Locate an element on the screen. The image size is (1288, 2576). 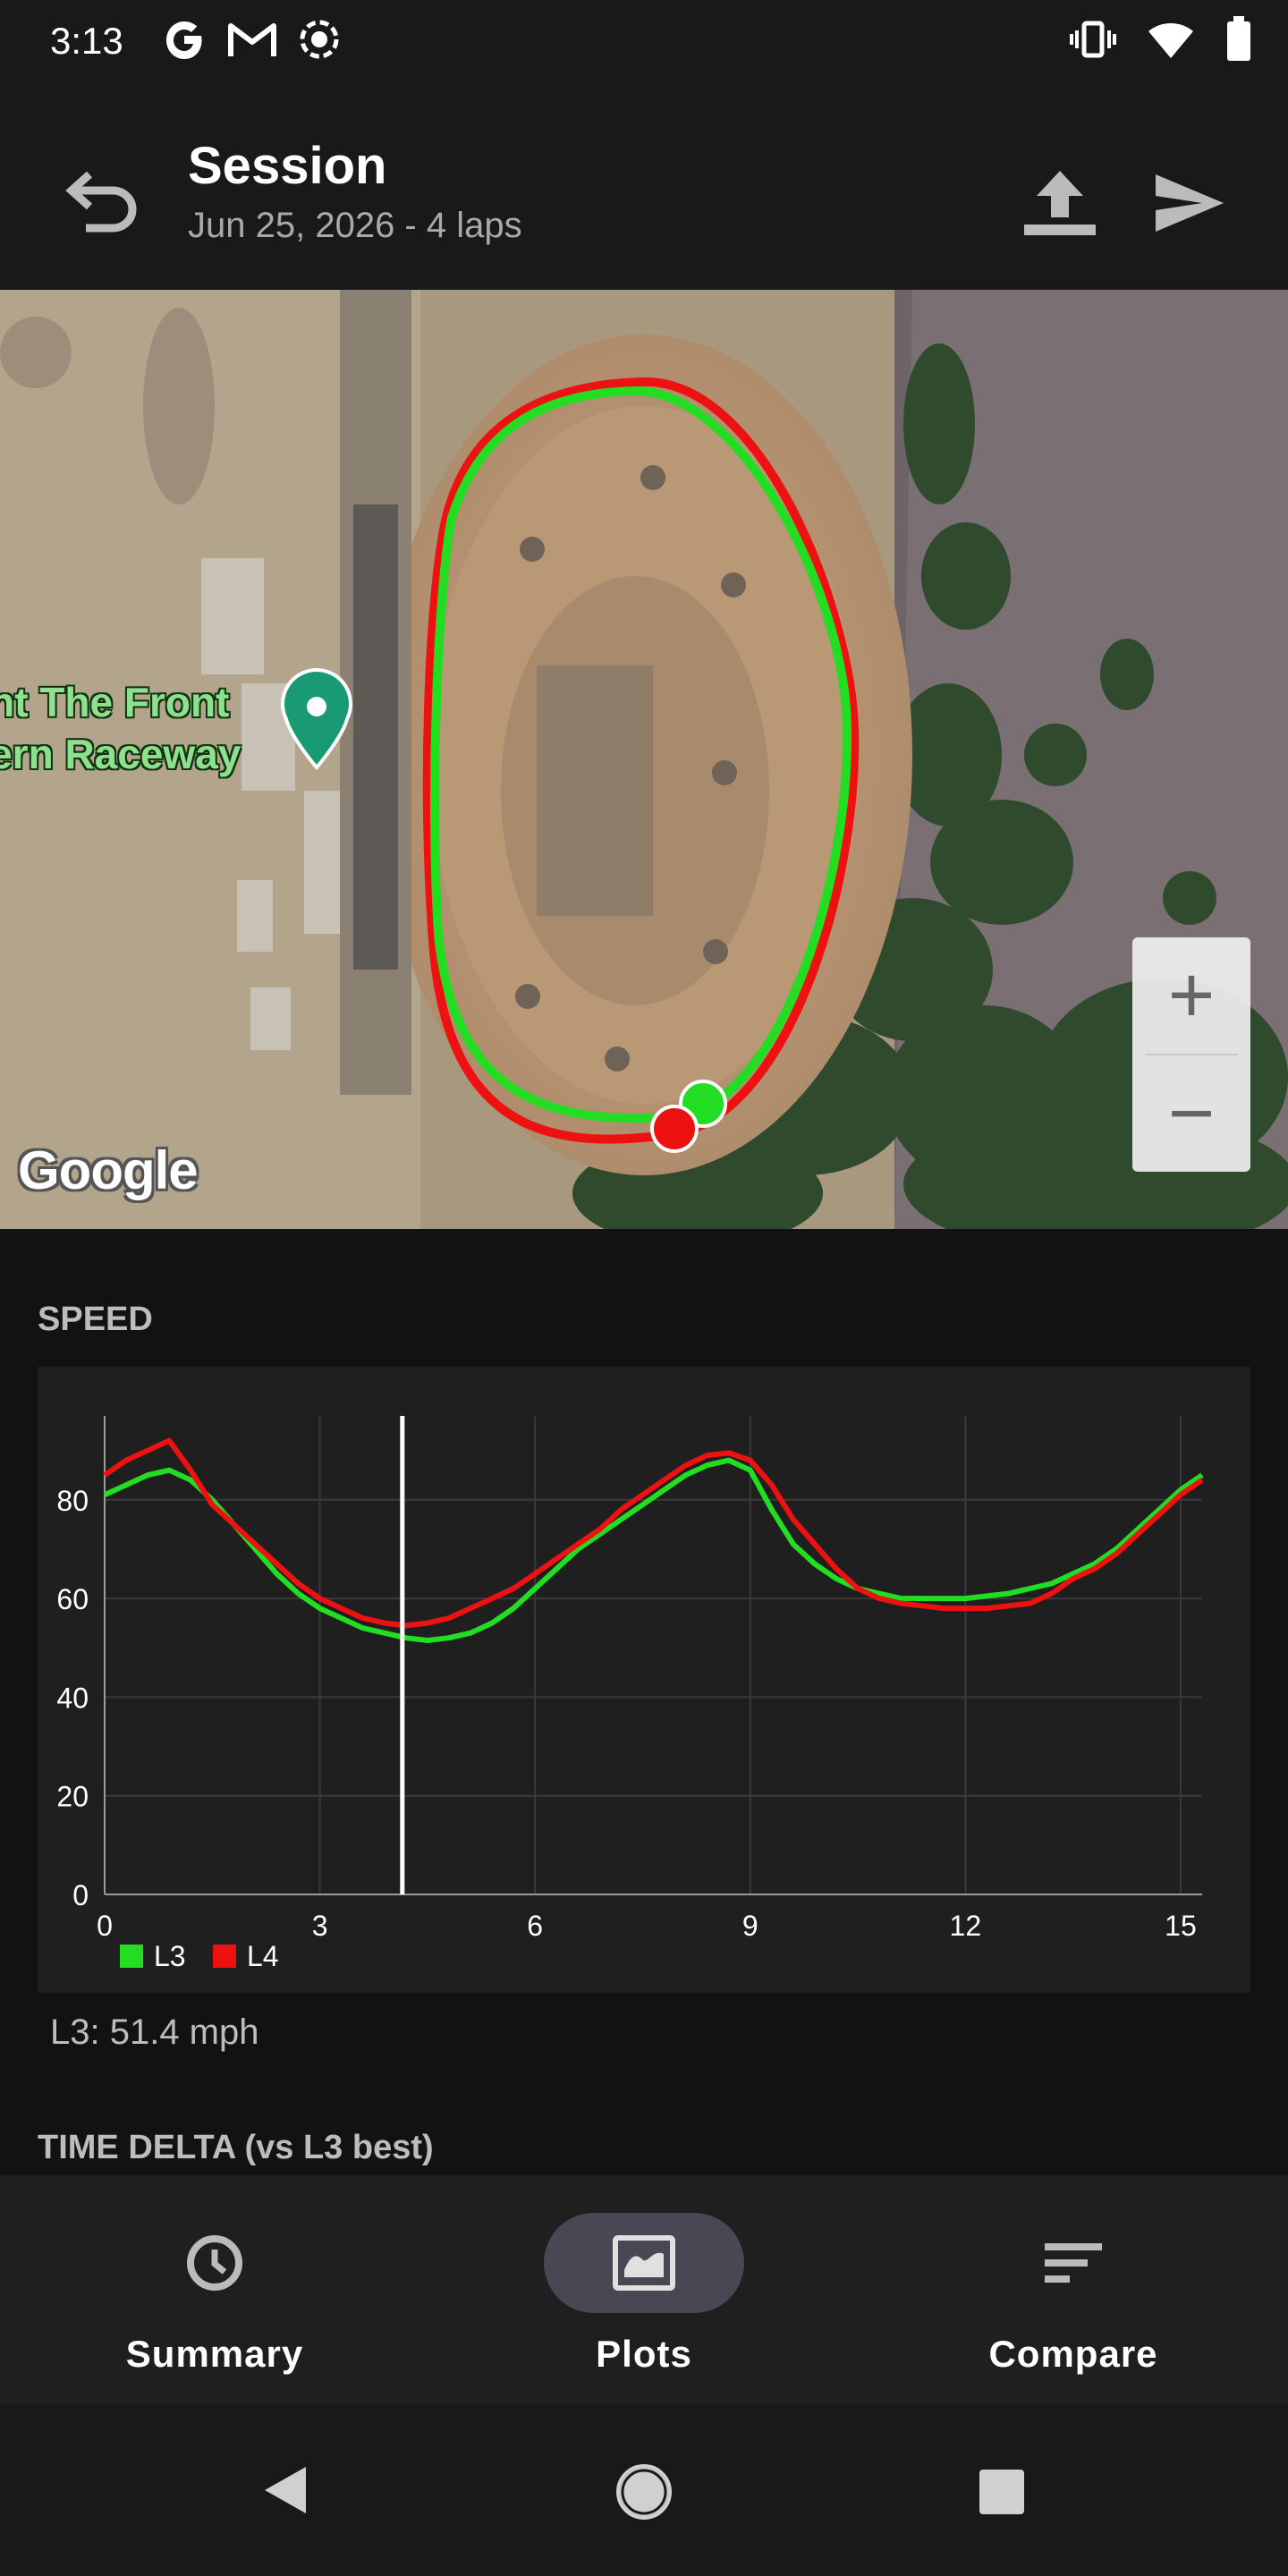
app-bar: Session Jun 25, 2026 - 4 laps is located at coordinates (644, 188).